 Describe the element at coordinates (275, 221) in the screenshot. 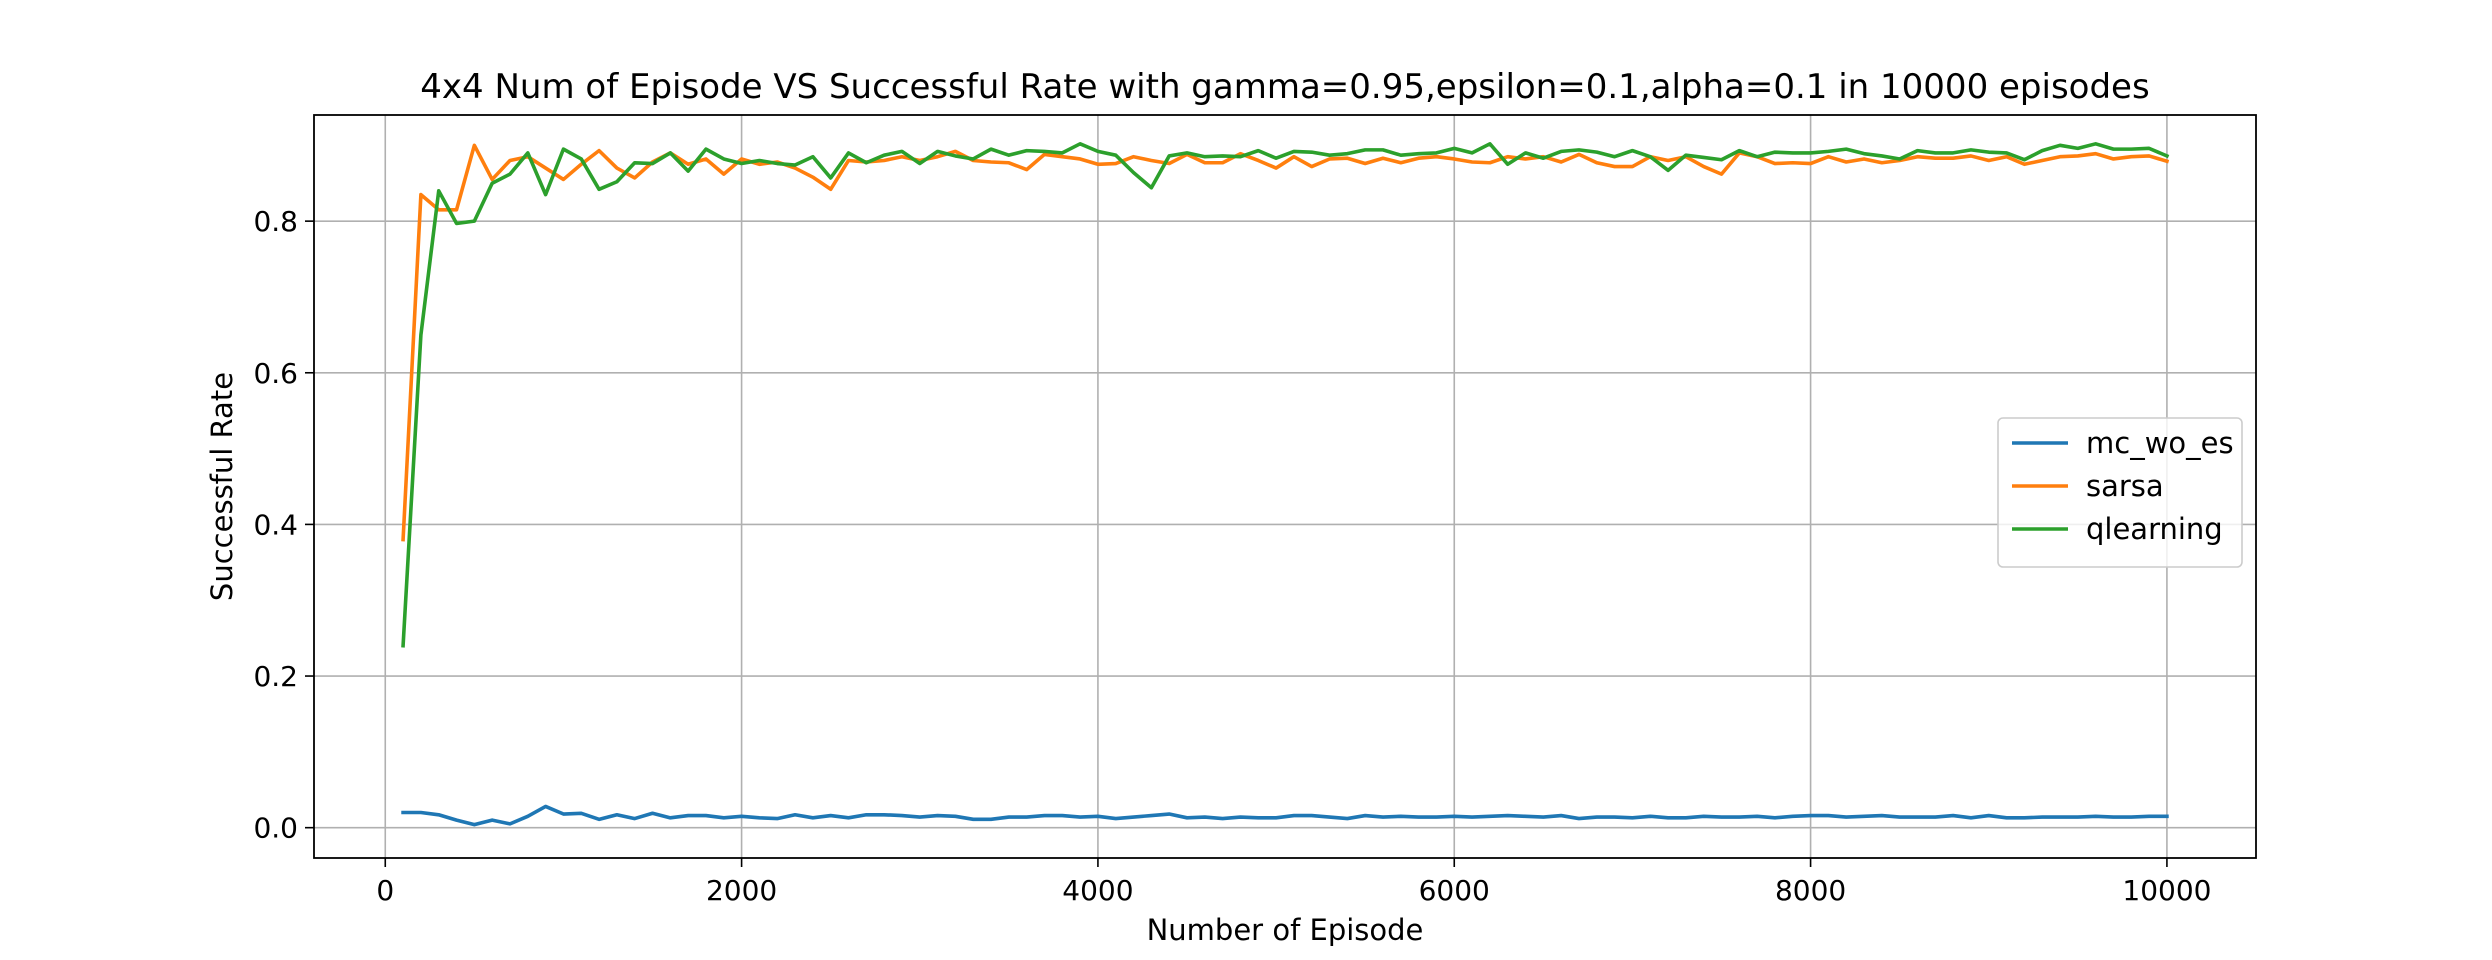

I see `y-tick-label: 0.8` at that location.